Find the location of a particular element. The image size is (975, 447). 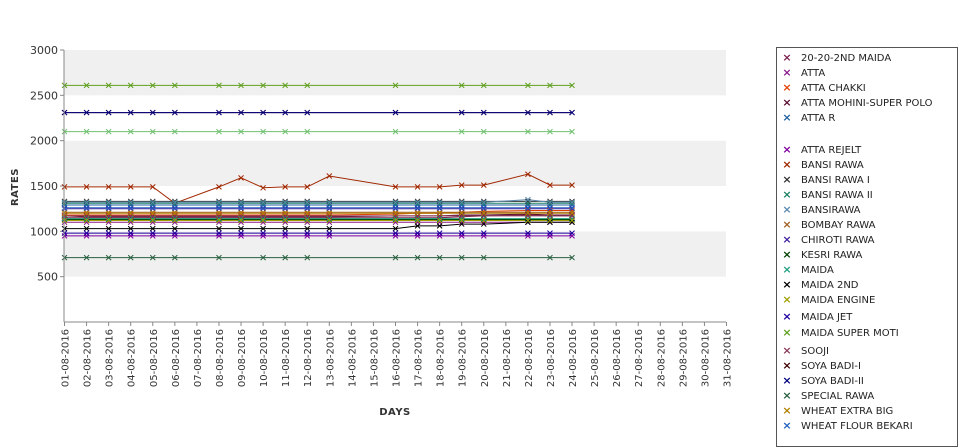

legend-item: × BANSI RAWA II is located at coordinates (867, 195).